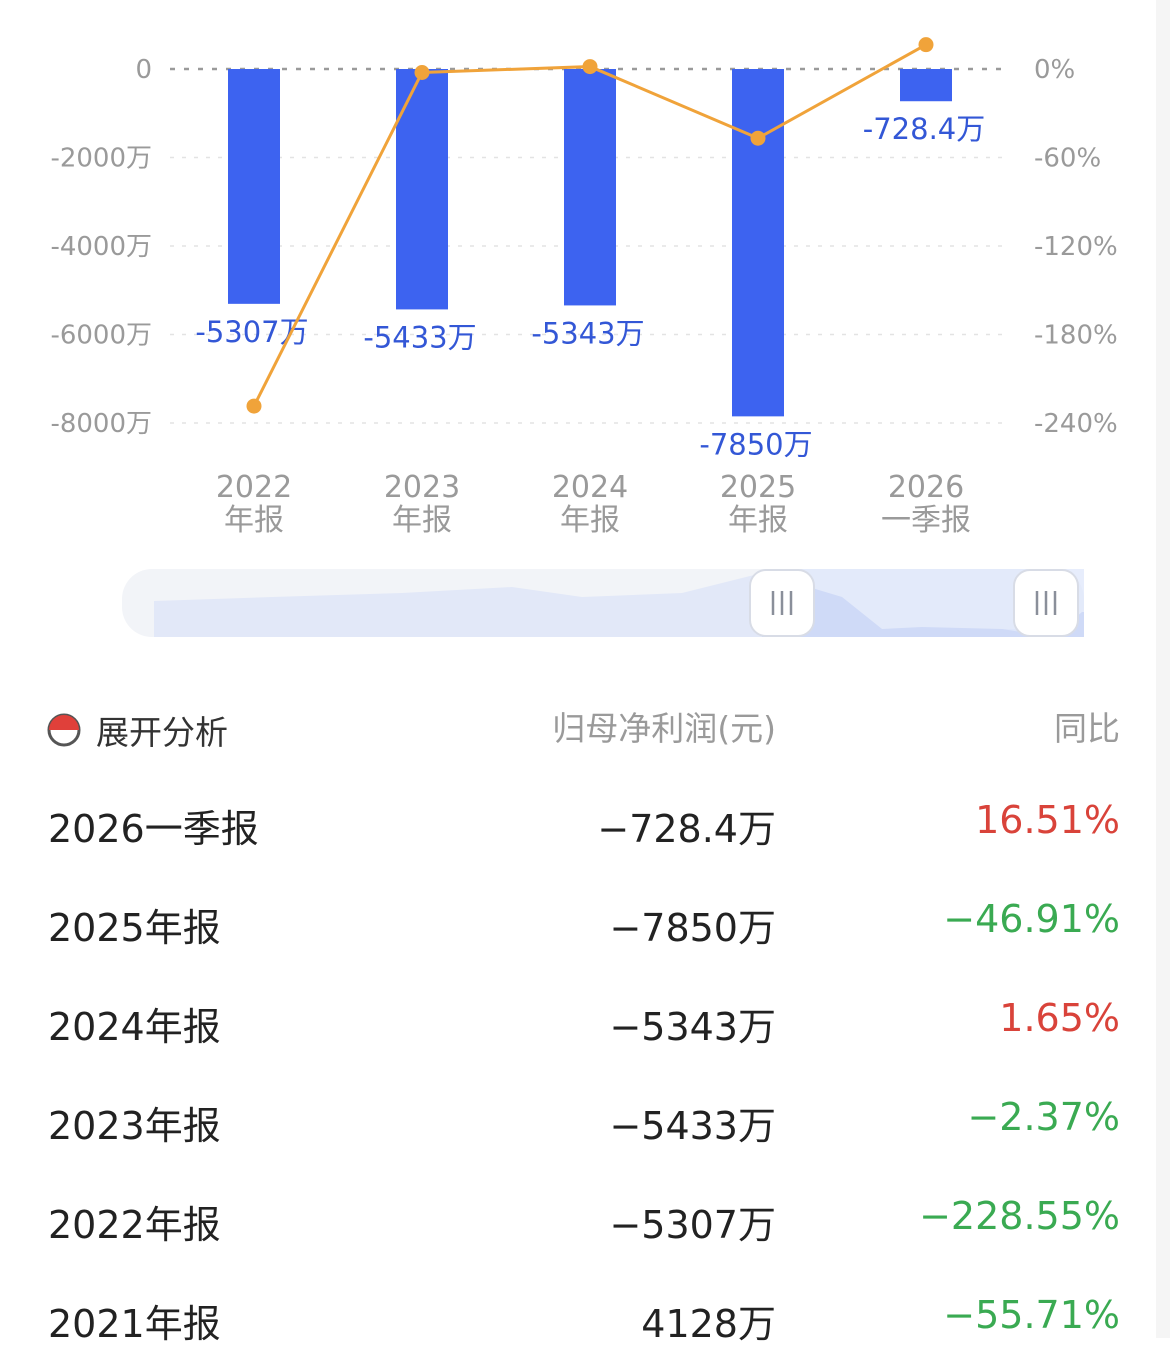 This screenshot has width=1170, height=1368. I want to click on range-slider, so click(603, 603).